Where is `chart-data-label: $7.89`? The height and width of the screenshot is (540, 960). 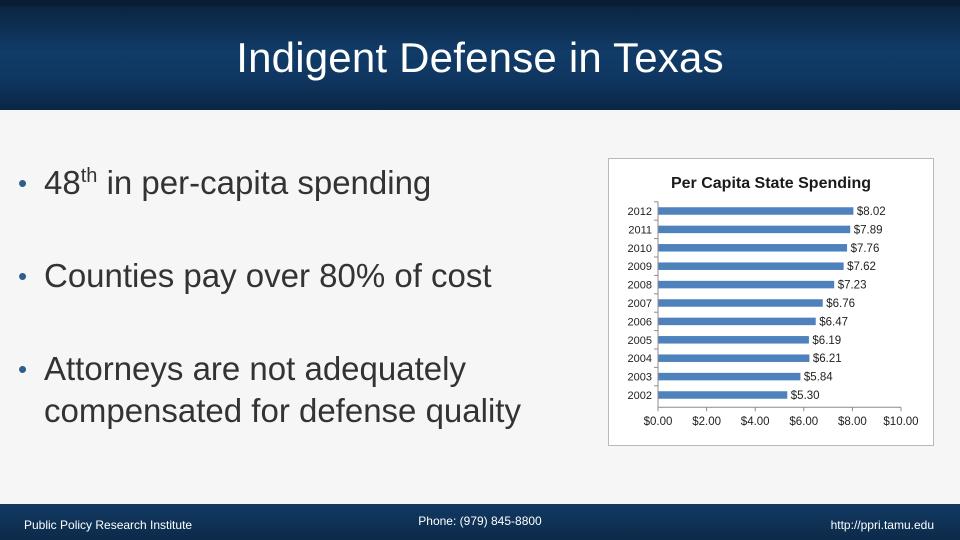
chart-data-label: $7.89 is located at coordinates (868, 230).